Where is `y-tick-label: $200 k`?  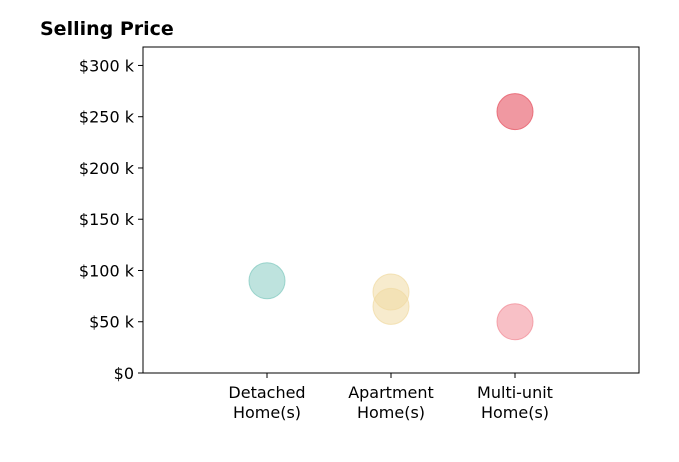 y-tick-label: $200 k is located at coordinates (107, 168).